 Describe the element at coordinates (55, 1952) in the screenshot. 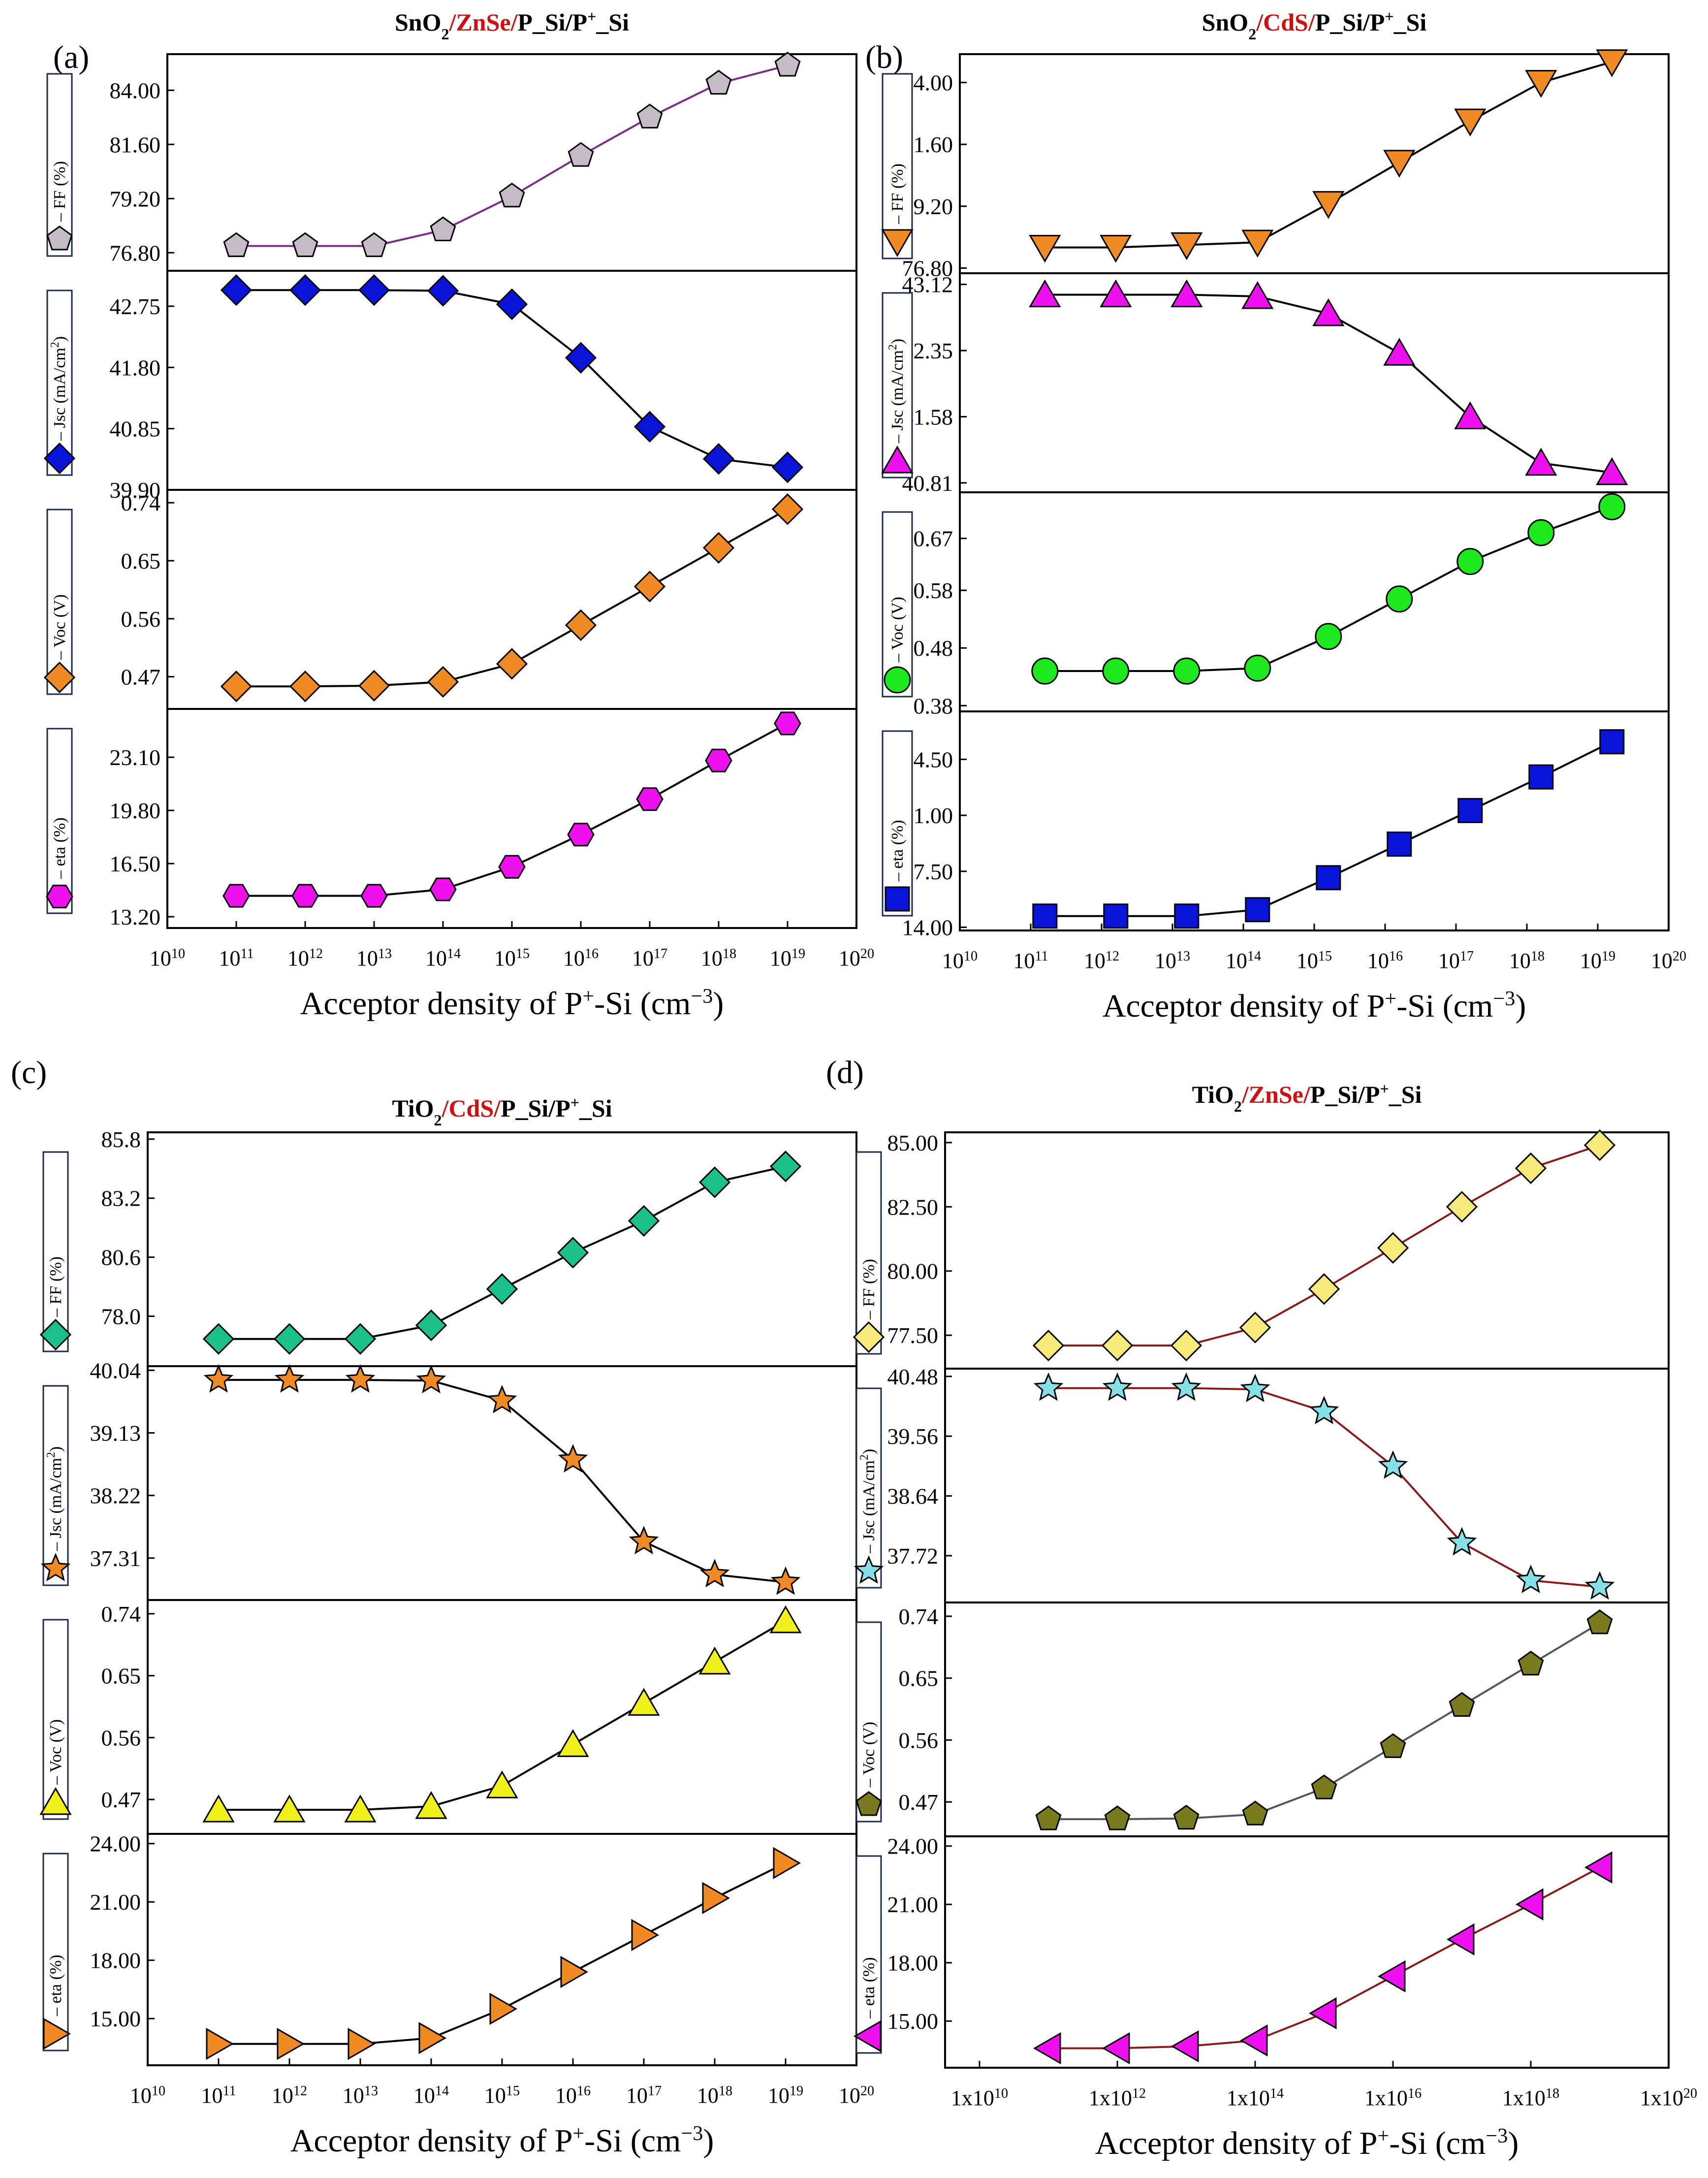

I see `legend-box` at that location.